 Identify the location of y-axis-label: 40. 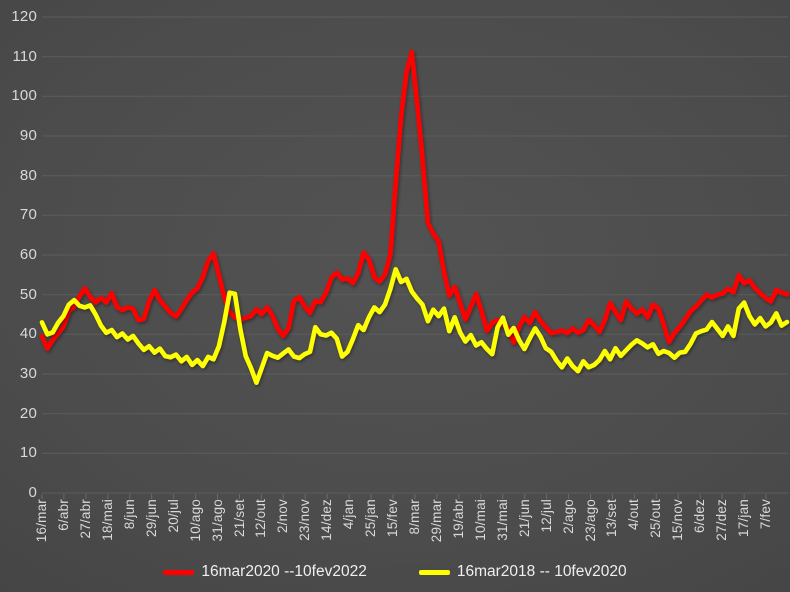
(28, 334).